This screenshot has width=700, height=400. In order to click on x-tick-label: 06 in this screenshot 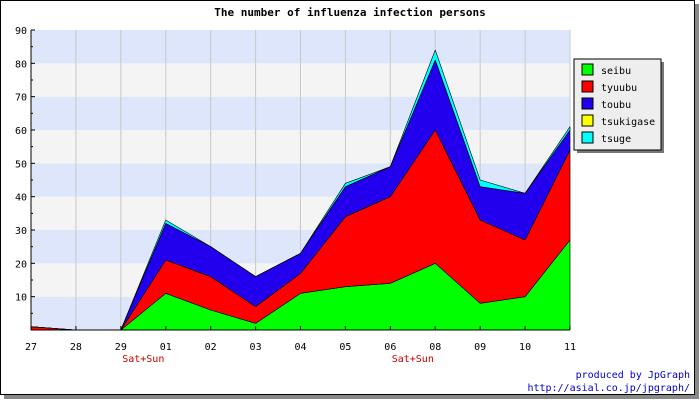, I will do `click(390, 347)`.